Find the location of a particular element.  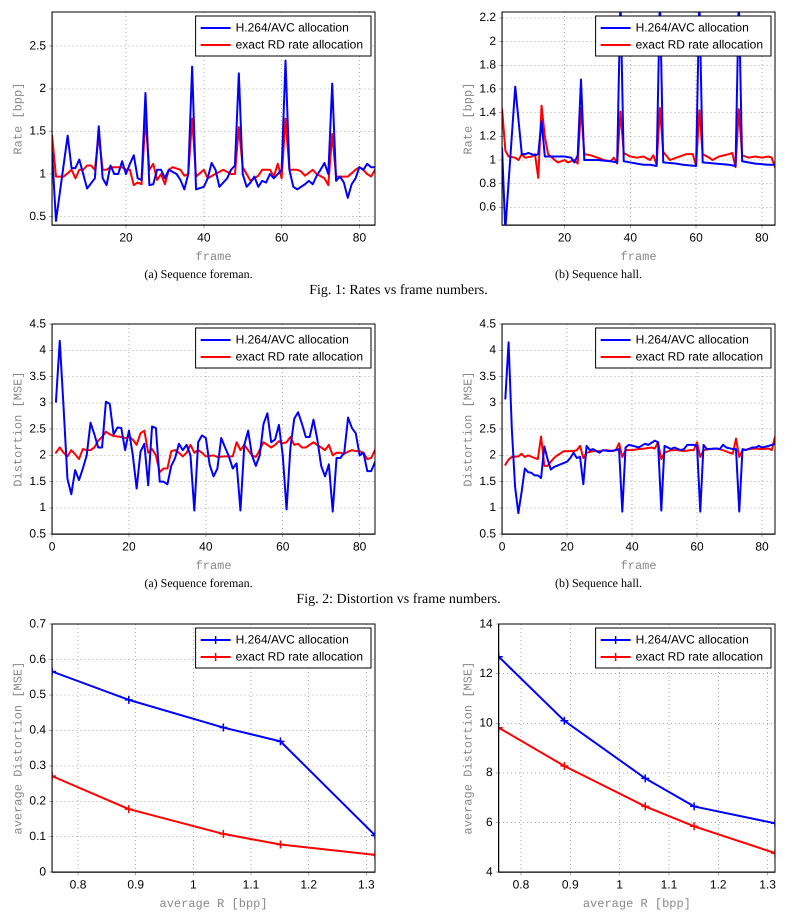

y-tick-label: 0.2 is located at coordinates (37, 801).